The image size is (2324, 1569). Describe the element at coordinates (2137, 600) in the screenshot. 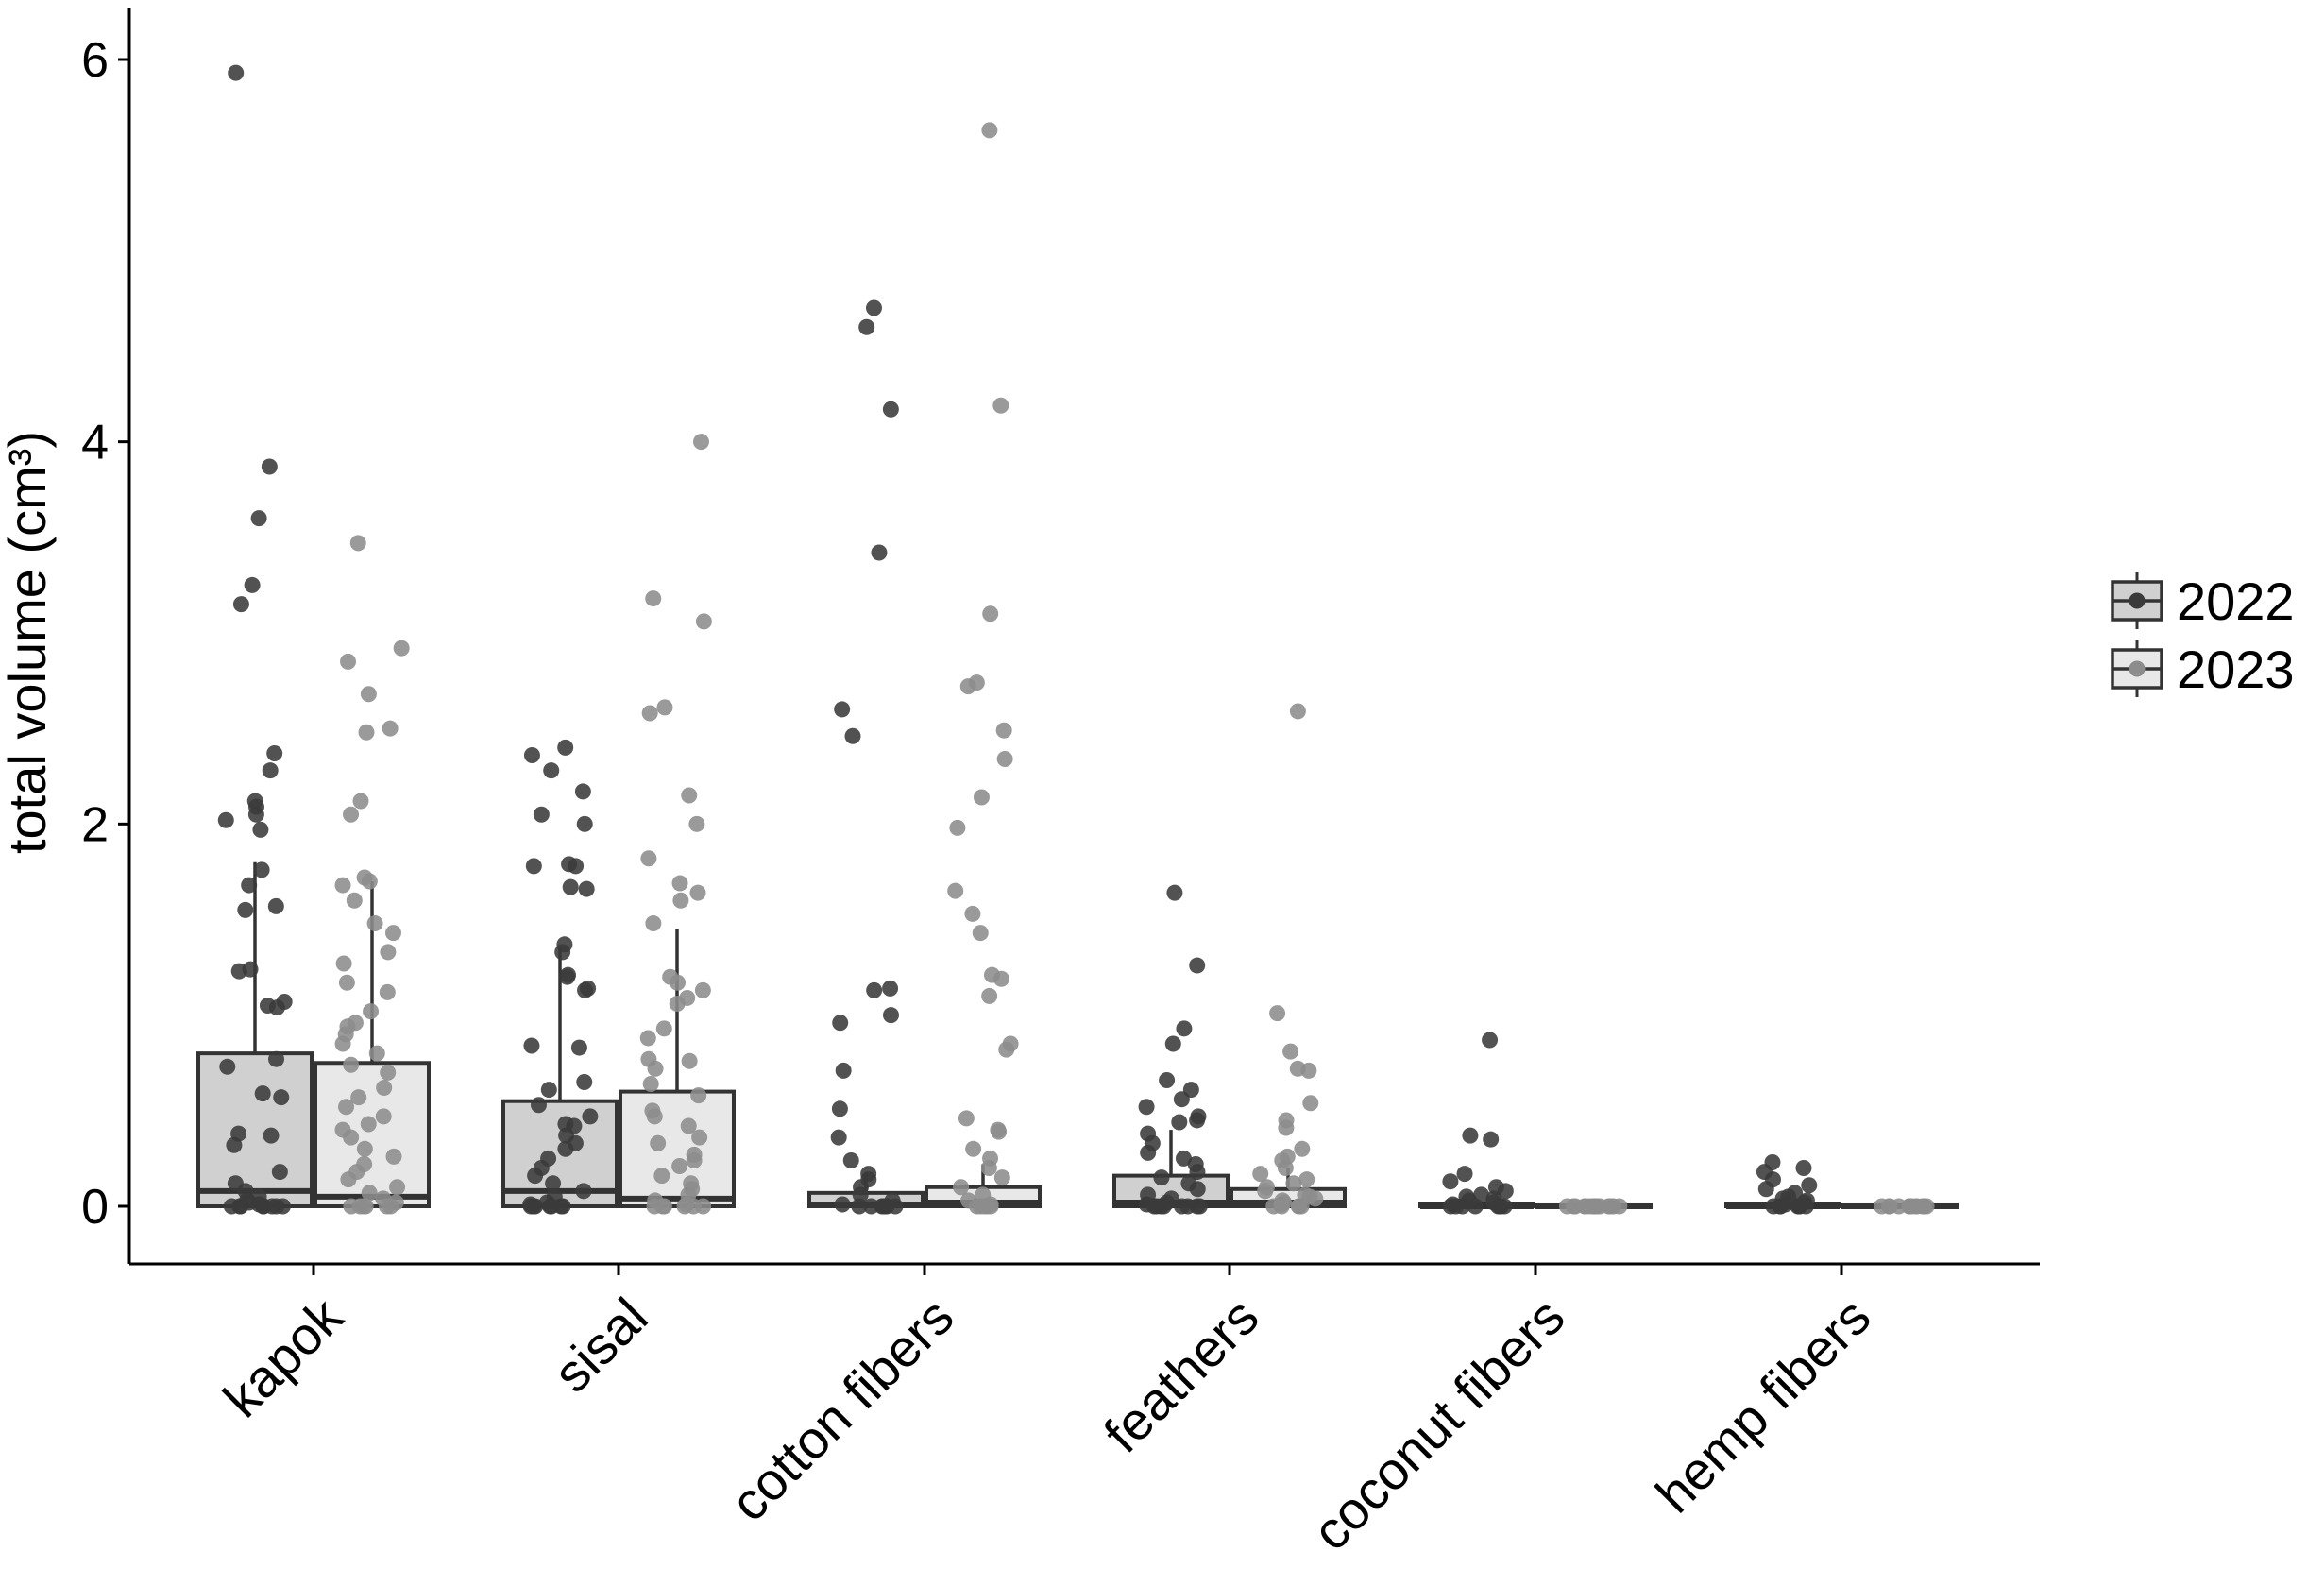

I see `legend-key-point` at that location.